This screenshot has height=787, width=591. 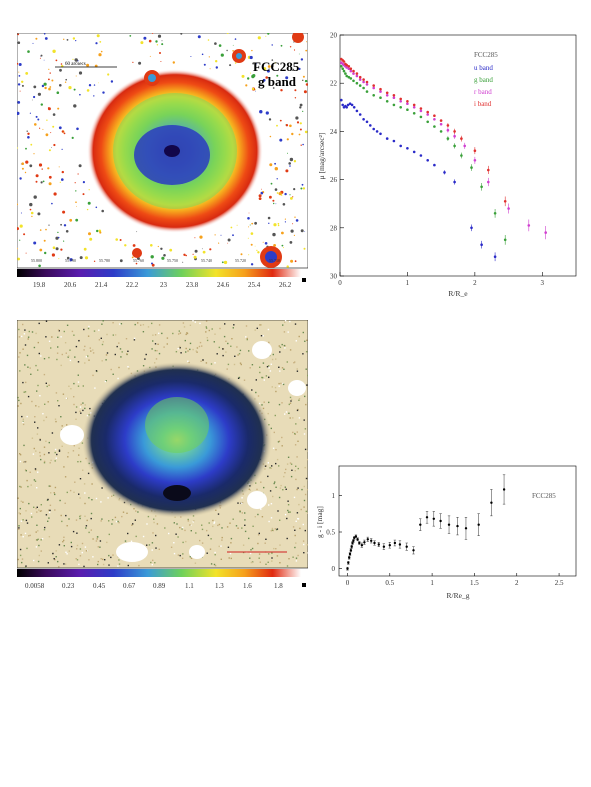 What do you see at coordinates (334, 180) in the screenshot?
I see `y-tick-label: 26` at bounding box center [334, 180].